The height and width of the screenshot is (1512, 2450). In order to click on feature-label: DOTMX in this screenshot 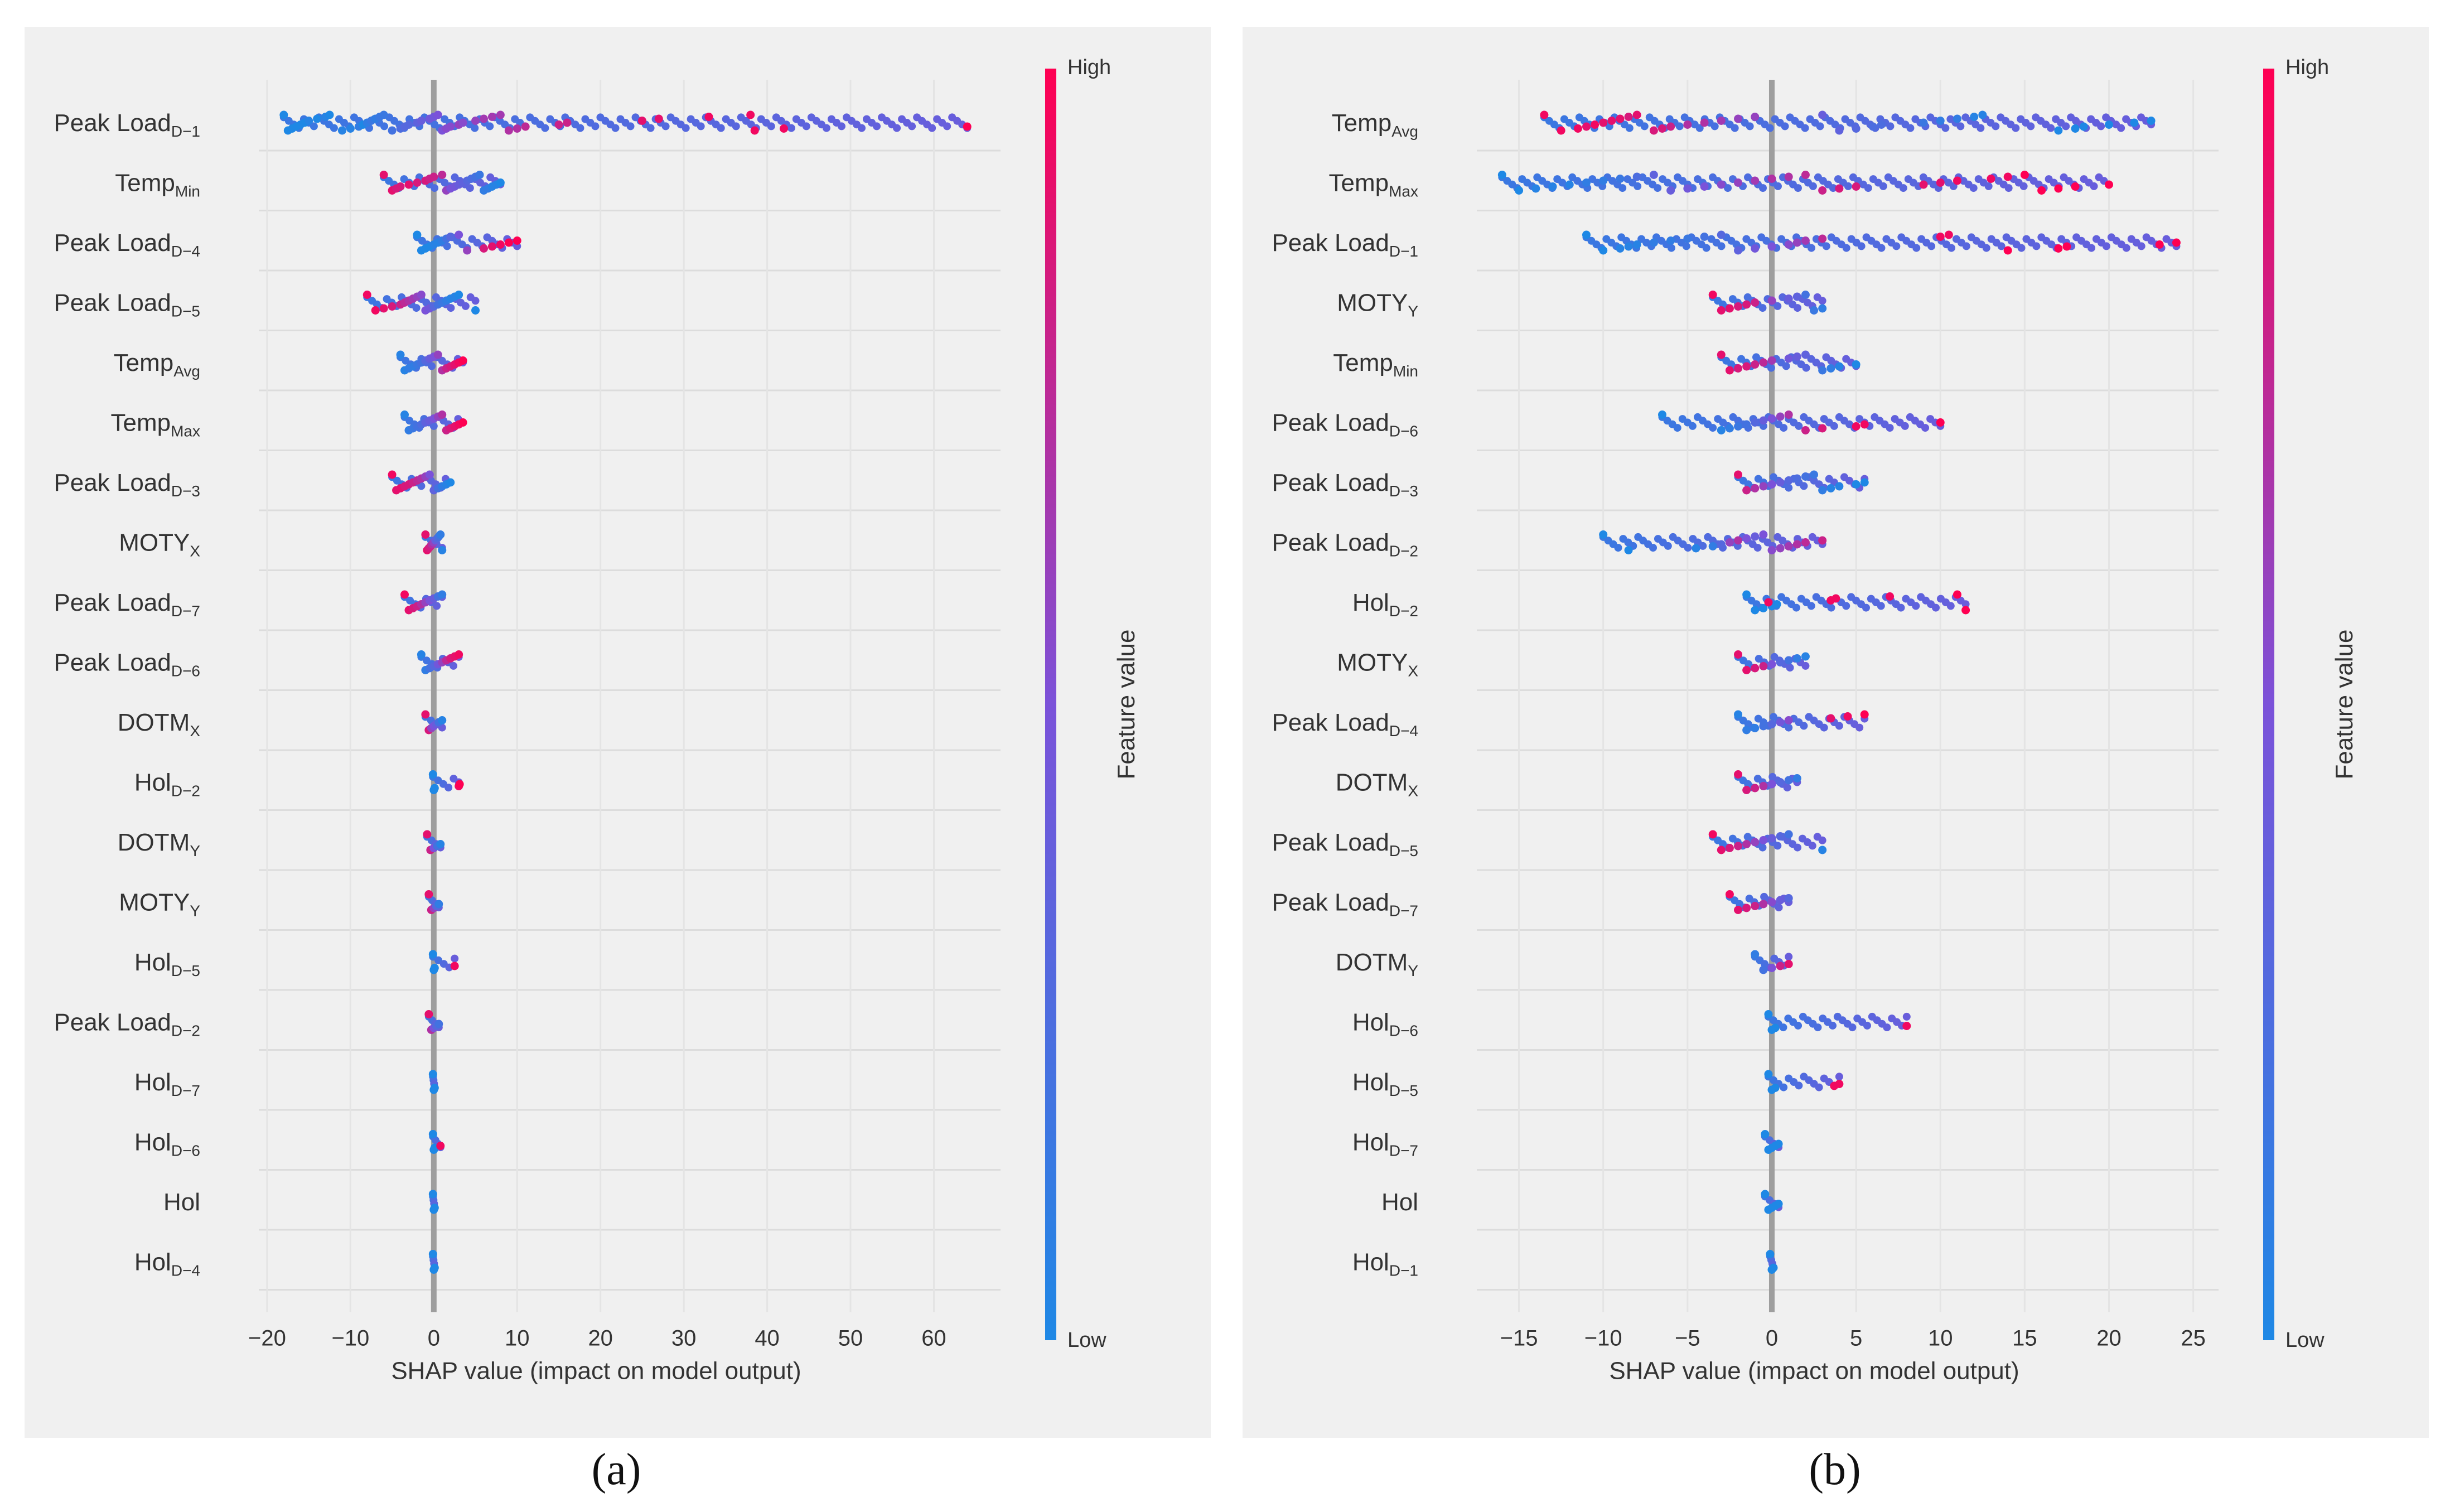, I will do `click(1378, 784)`.